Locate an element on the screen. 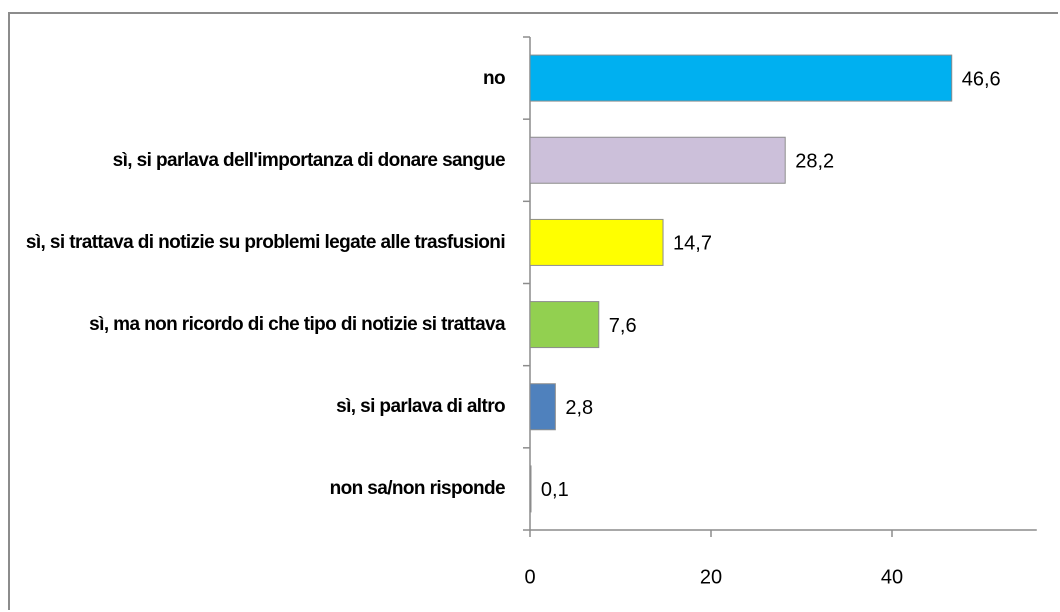 The width and height of the screenshot is (1060, 612). value-label: 2,8 is located at coordinates (579, 408).